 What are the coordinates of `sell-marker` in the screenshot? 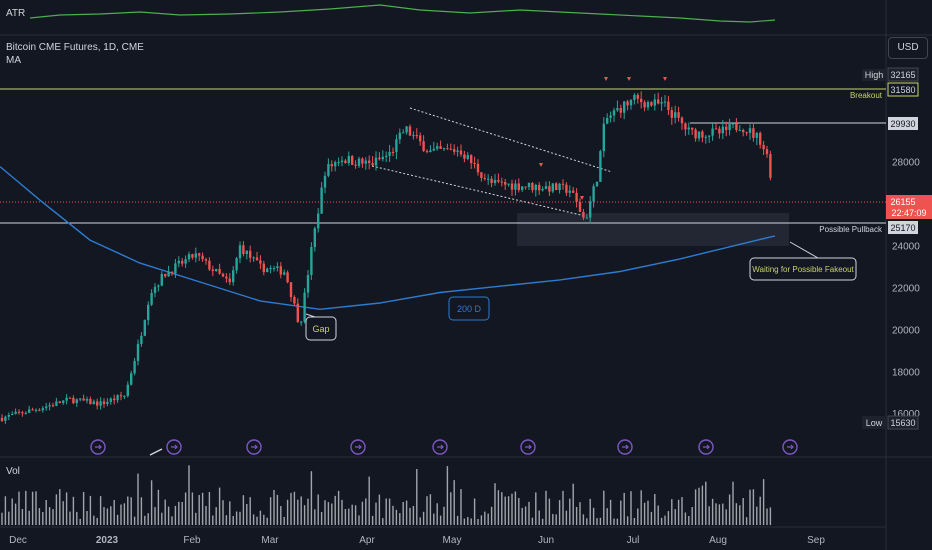 It's located at (541, 165).